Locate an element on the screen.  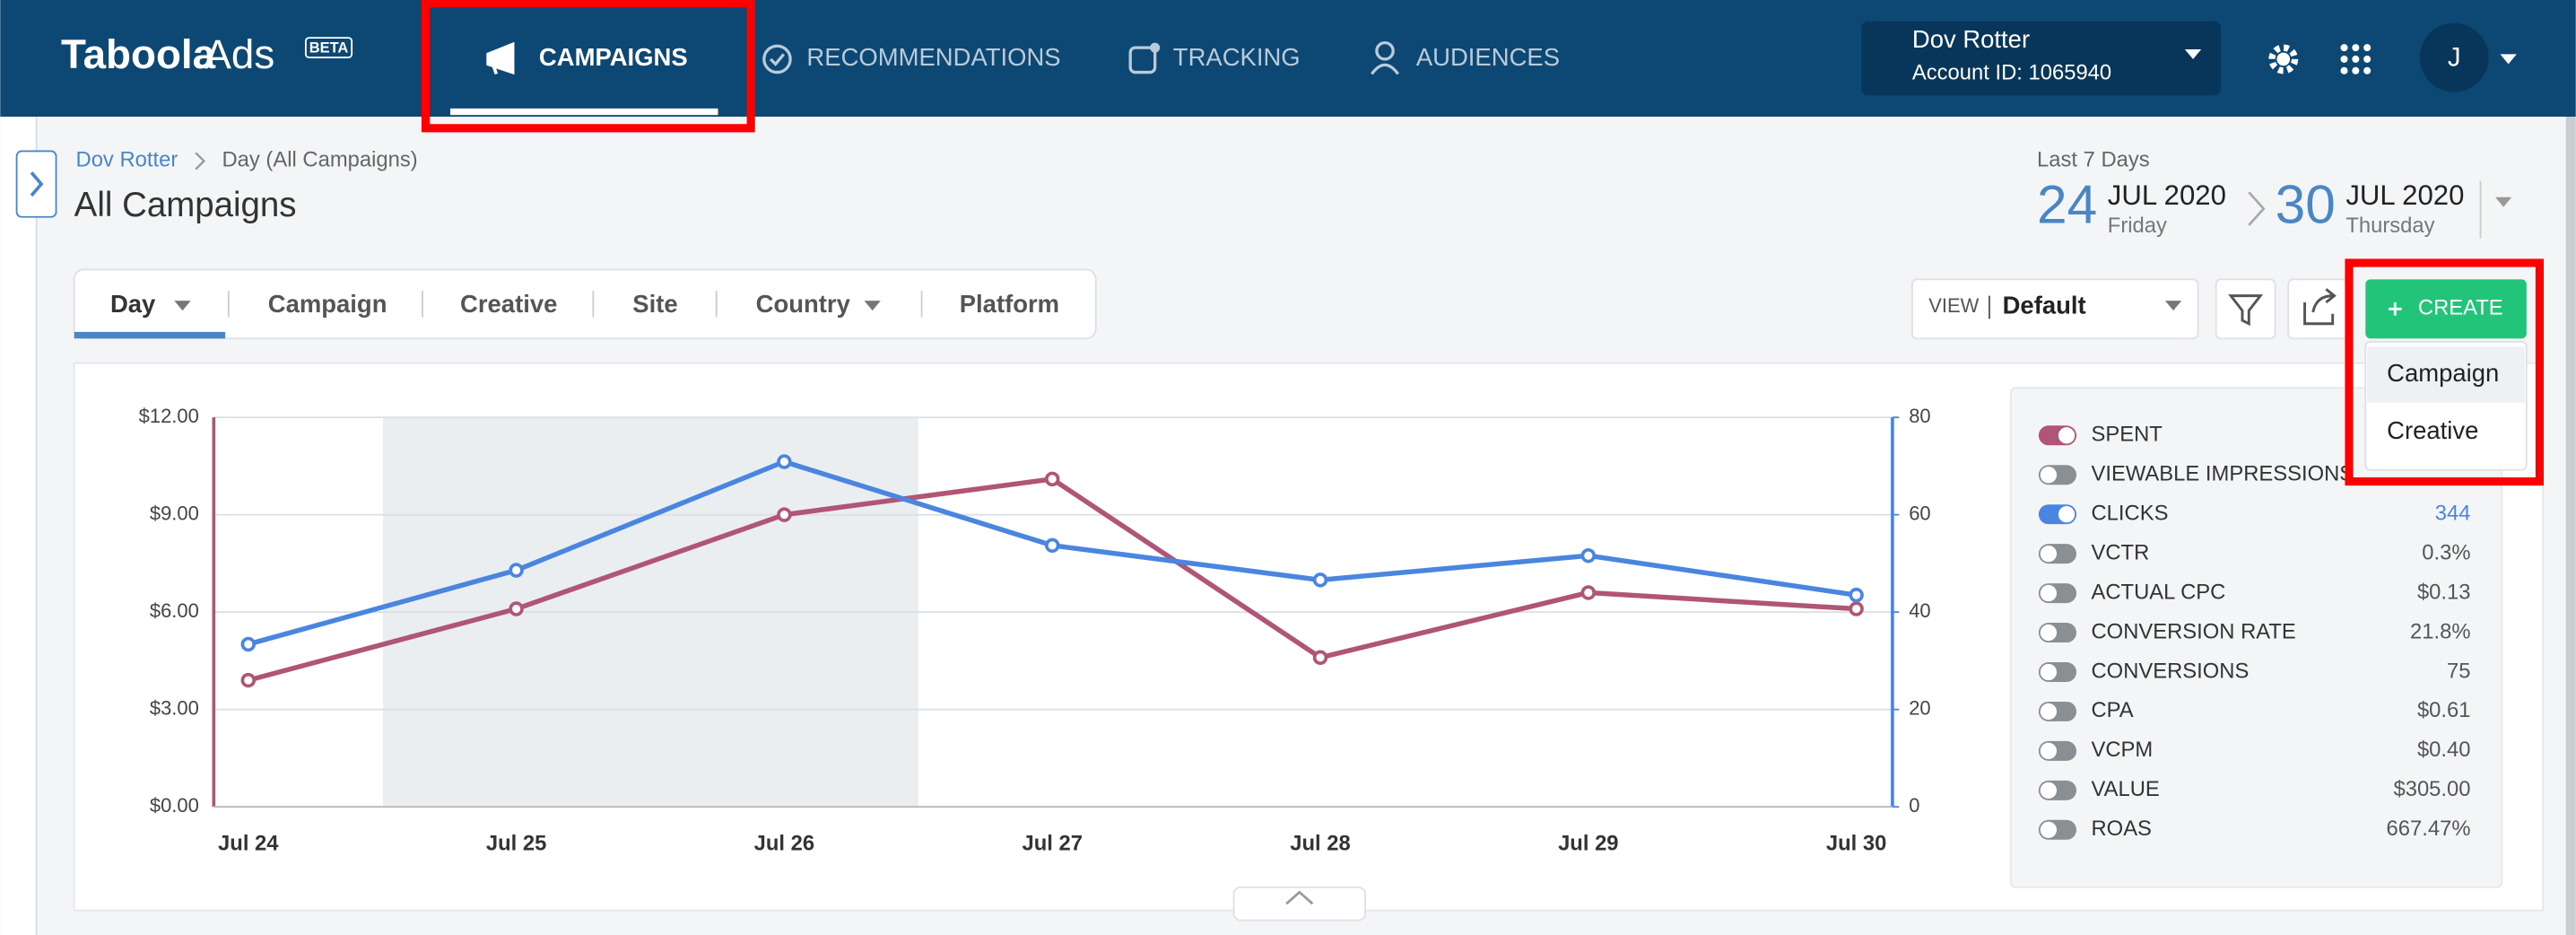
x-tick-label: Jul 27 is located at coordinates (1052, 844).